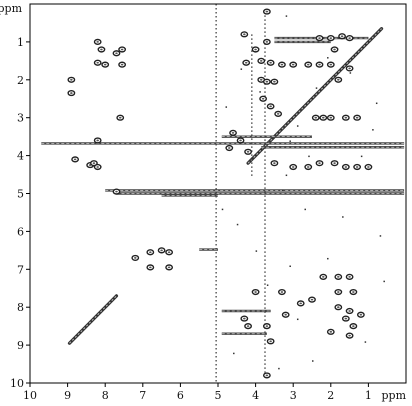 Image resolution: width=412 pixels, height=406 pixels. Describe the element at coordinates (20, 194) in the screenshot. I see `y-tick-label: 5` at that location.